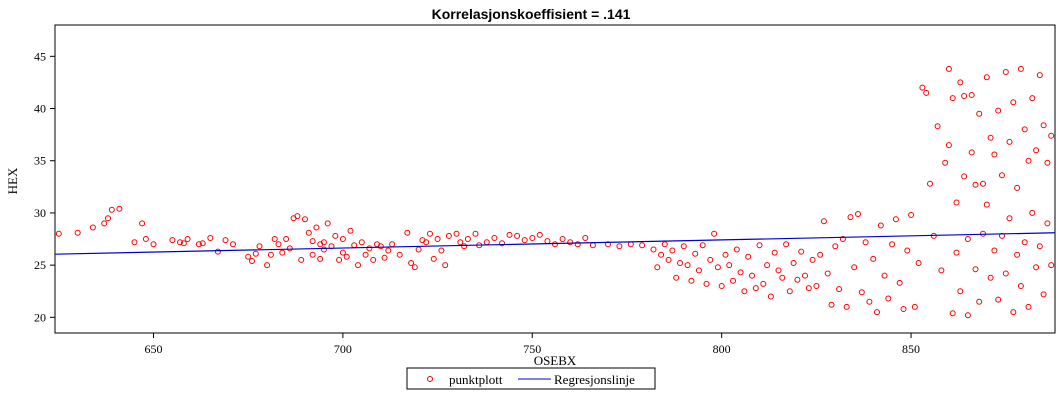 This screenshot has width=1062, height=400. Describe the element at coordinates (531, 378) in the screenshot. I see `legend: punktplott Regresjonslinje` at that location.